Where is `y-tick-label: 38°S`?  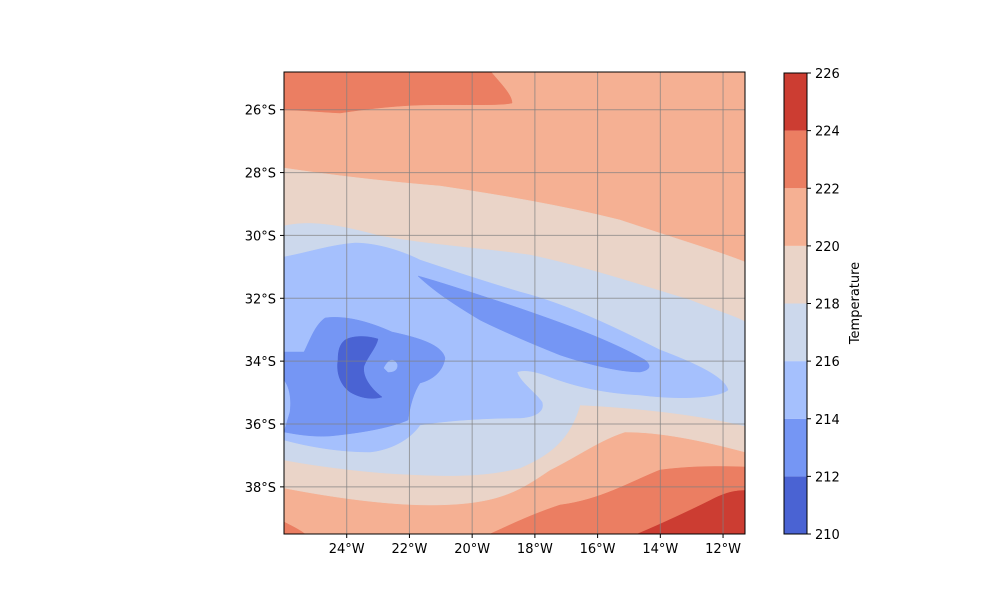
y-tick-label: 38°S is located at coordinates (260, 488).